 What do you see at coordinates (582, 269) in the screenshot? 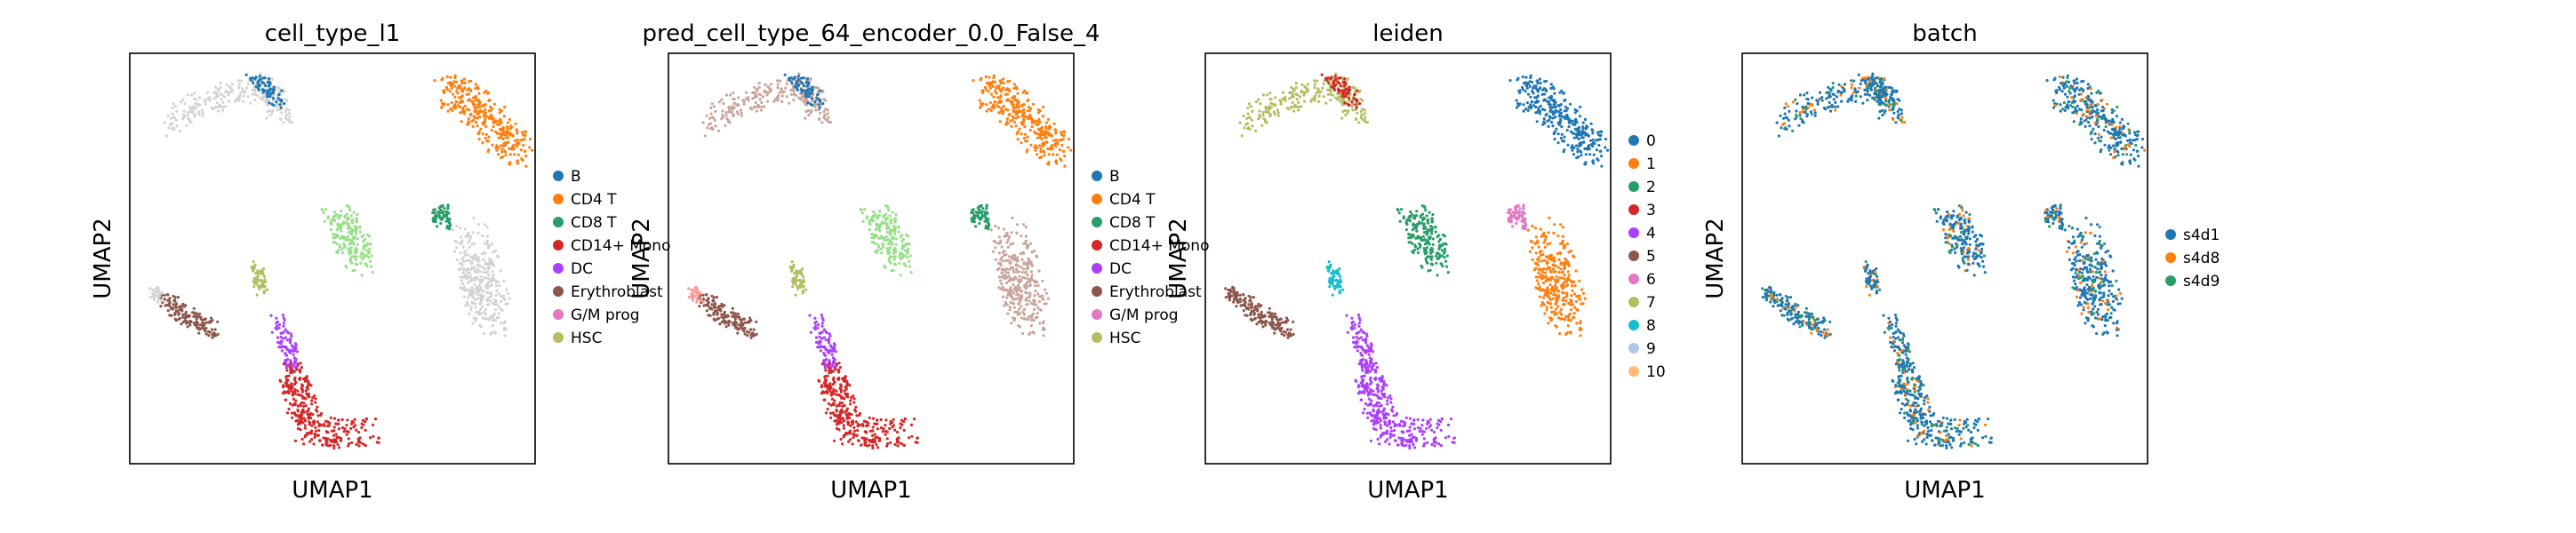
I see `legend-label: DC` at bounding box center [582, 269].